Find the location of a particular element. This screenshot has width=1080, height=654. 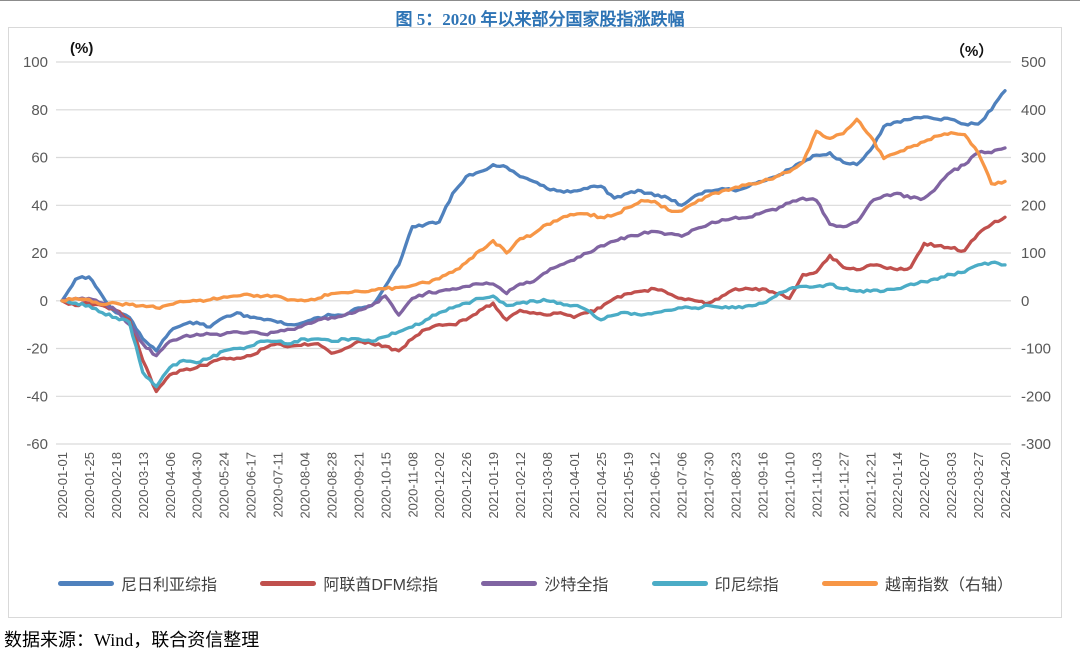

y-axis-tick-right: -200 is located at coordinates (1036, 396).